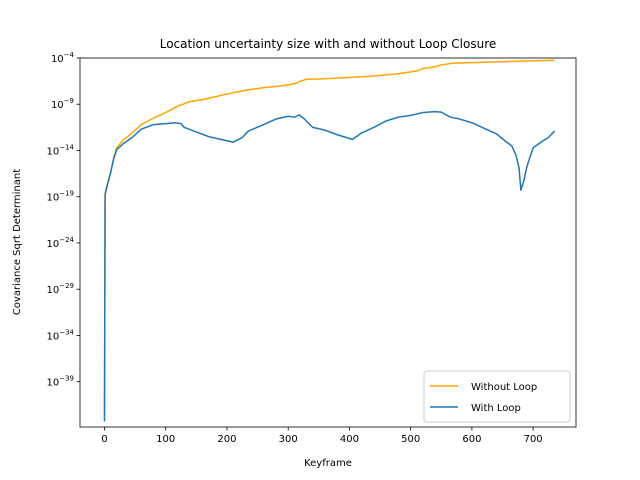  I want to click on x-tick-label: 300, so click(288, 439).